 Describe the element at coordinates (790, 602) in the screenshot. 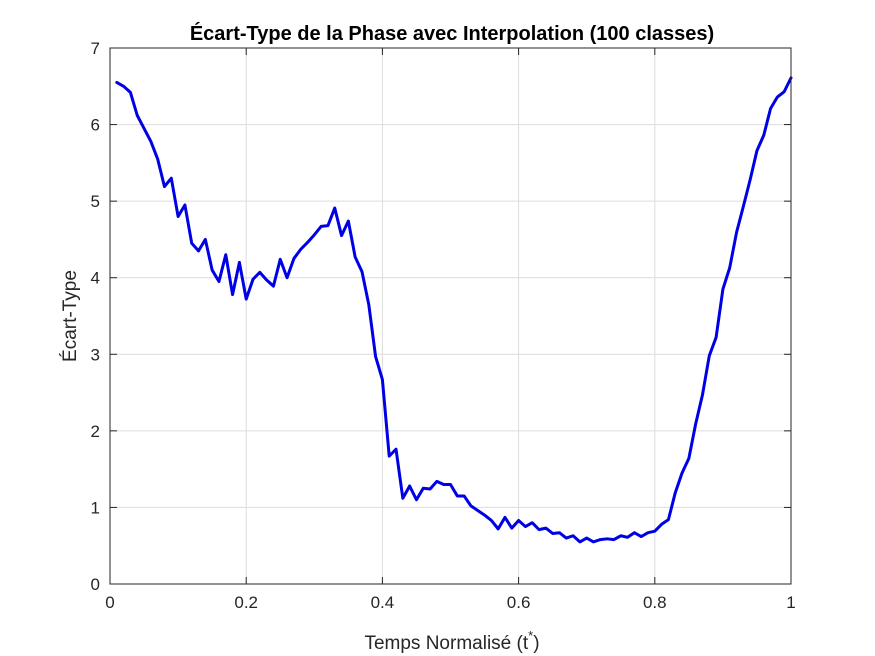

I see `x-tick-label: 1` at that location.